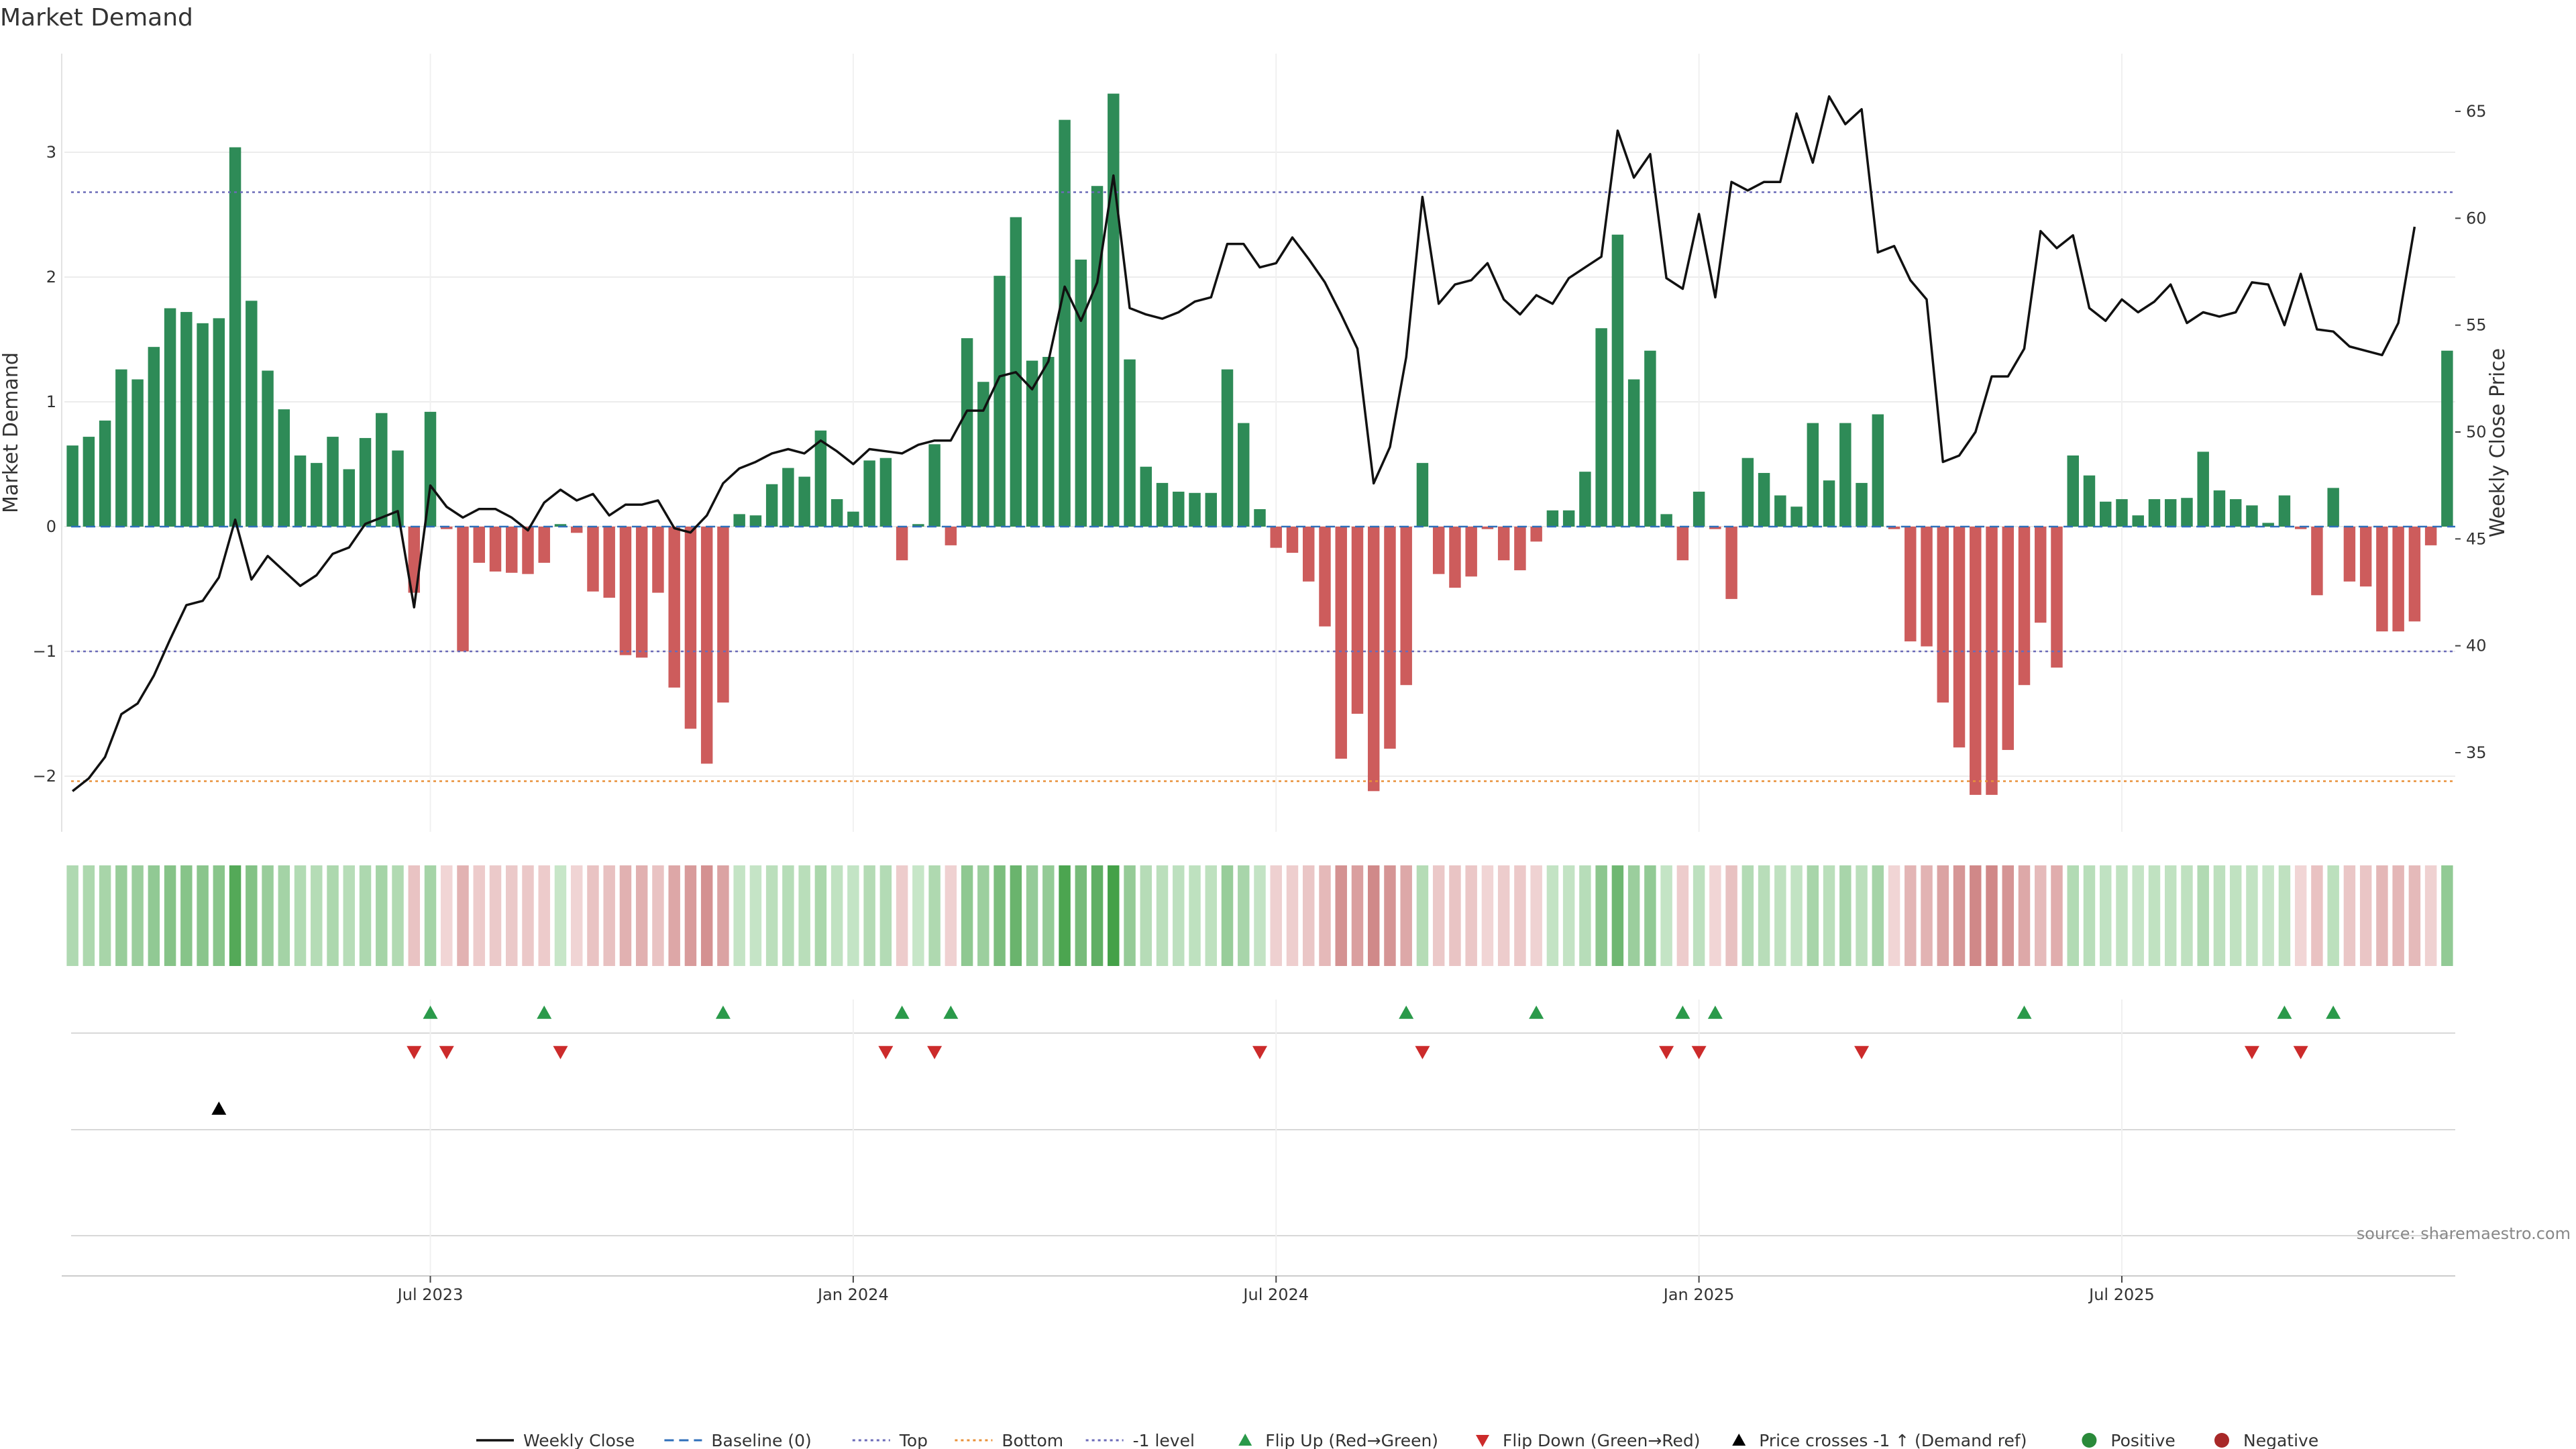 Image resolution: width=2576 pixels, height=1449 pixels. I want to click on left-axis-label: Market Demand, so click(11, 432).